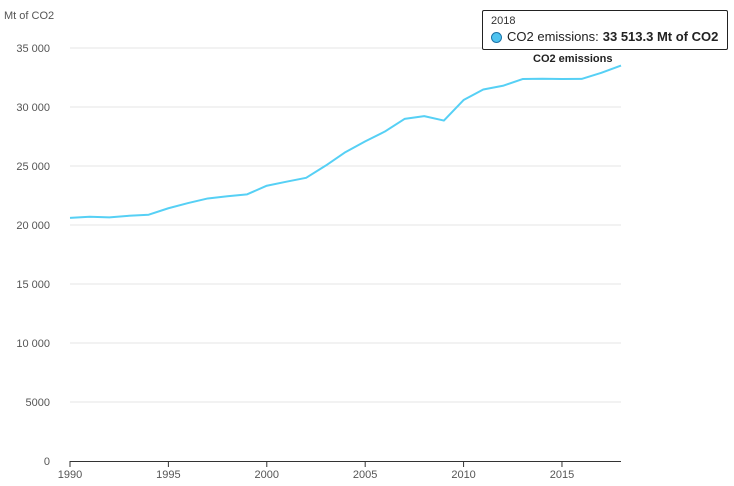  I want to click on tooltip-row: CO2 emissions: 33 513.3 Mt of CO2, so click(605, 37).